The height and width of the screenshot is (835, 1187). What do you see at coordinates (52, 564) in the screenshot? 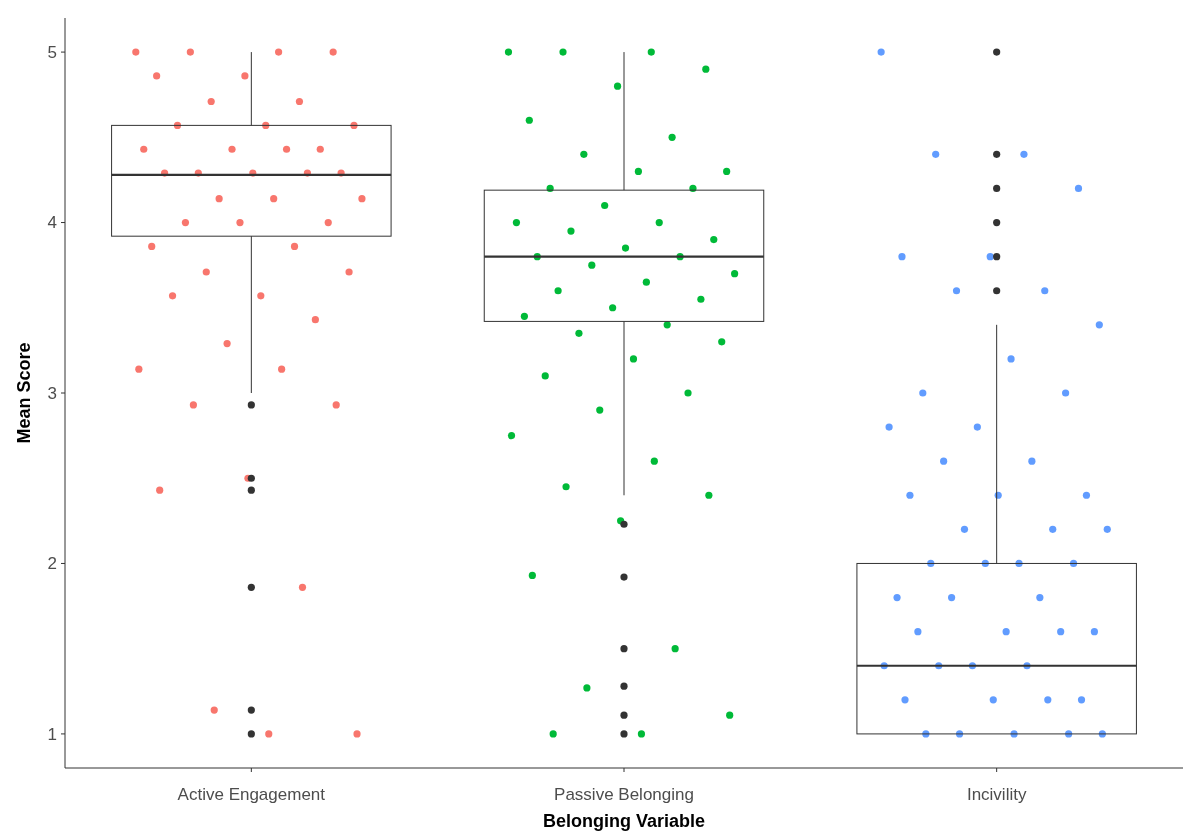
I see `y-tick-label: 2` at bounding box center [52, 564].